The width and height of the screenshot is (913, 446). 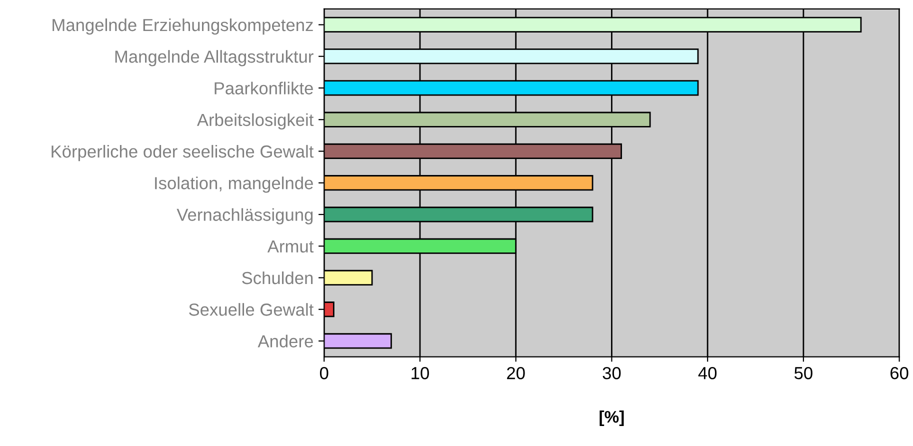 What do you see at coordinates (244, 216) in the screenshot?
I see `y-tick-label: Vernachlässigung` at bounding box center [244, 216].